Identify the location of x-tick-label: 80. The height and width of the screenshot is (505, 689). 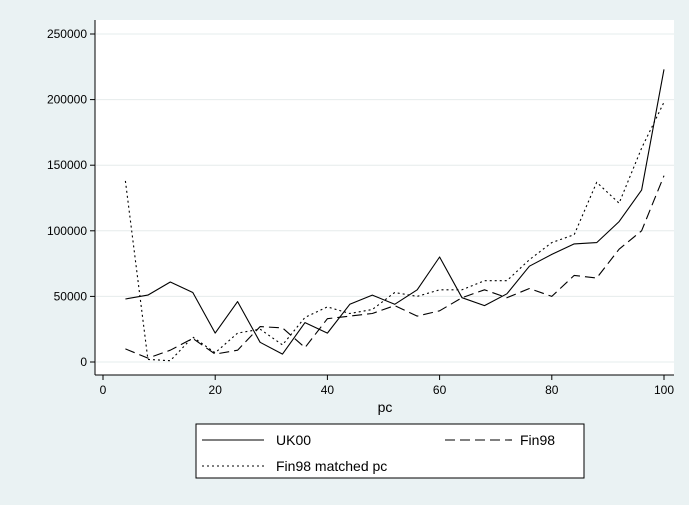
(552, 390).